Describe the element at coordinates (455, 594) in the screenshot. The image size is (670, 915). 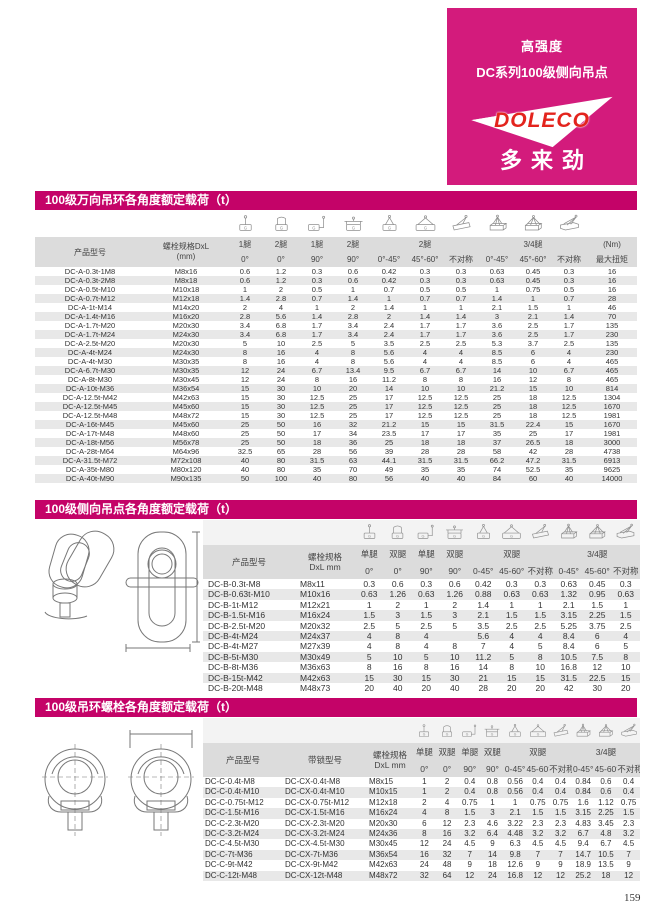
I see `table-cell: 1.26` at that location.